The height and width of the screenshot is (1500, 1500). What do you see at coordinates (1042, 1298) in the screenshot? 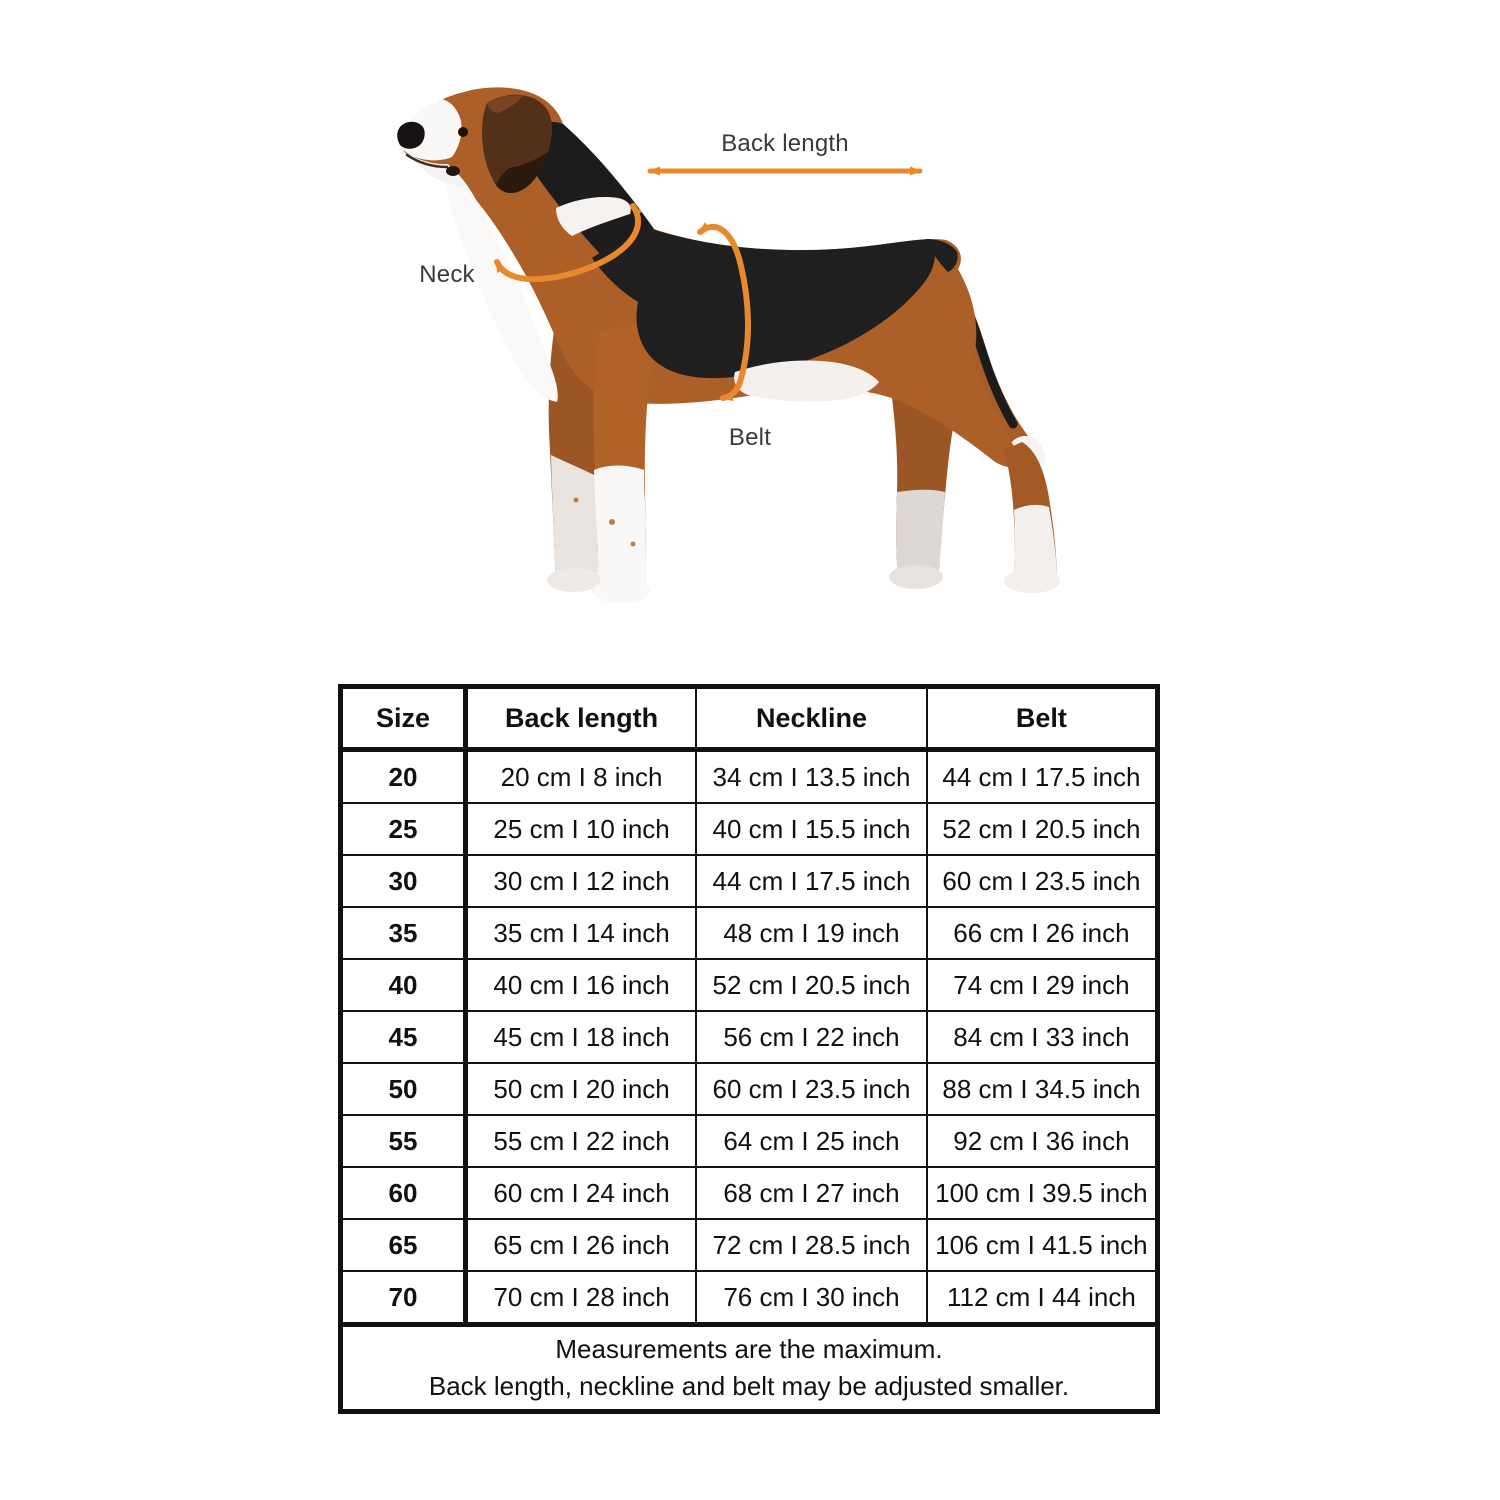
I see `belt-cell: 112 cm I 44 inch` at bounding box center [1042, 1298].